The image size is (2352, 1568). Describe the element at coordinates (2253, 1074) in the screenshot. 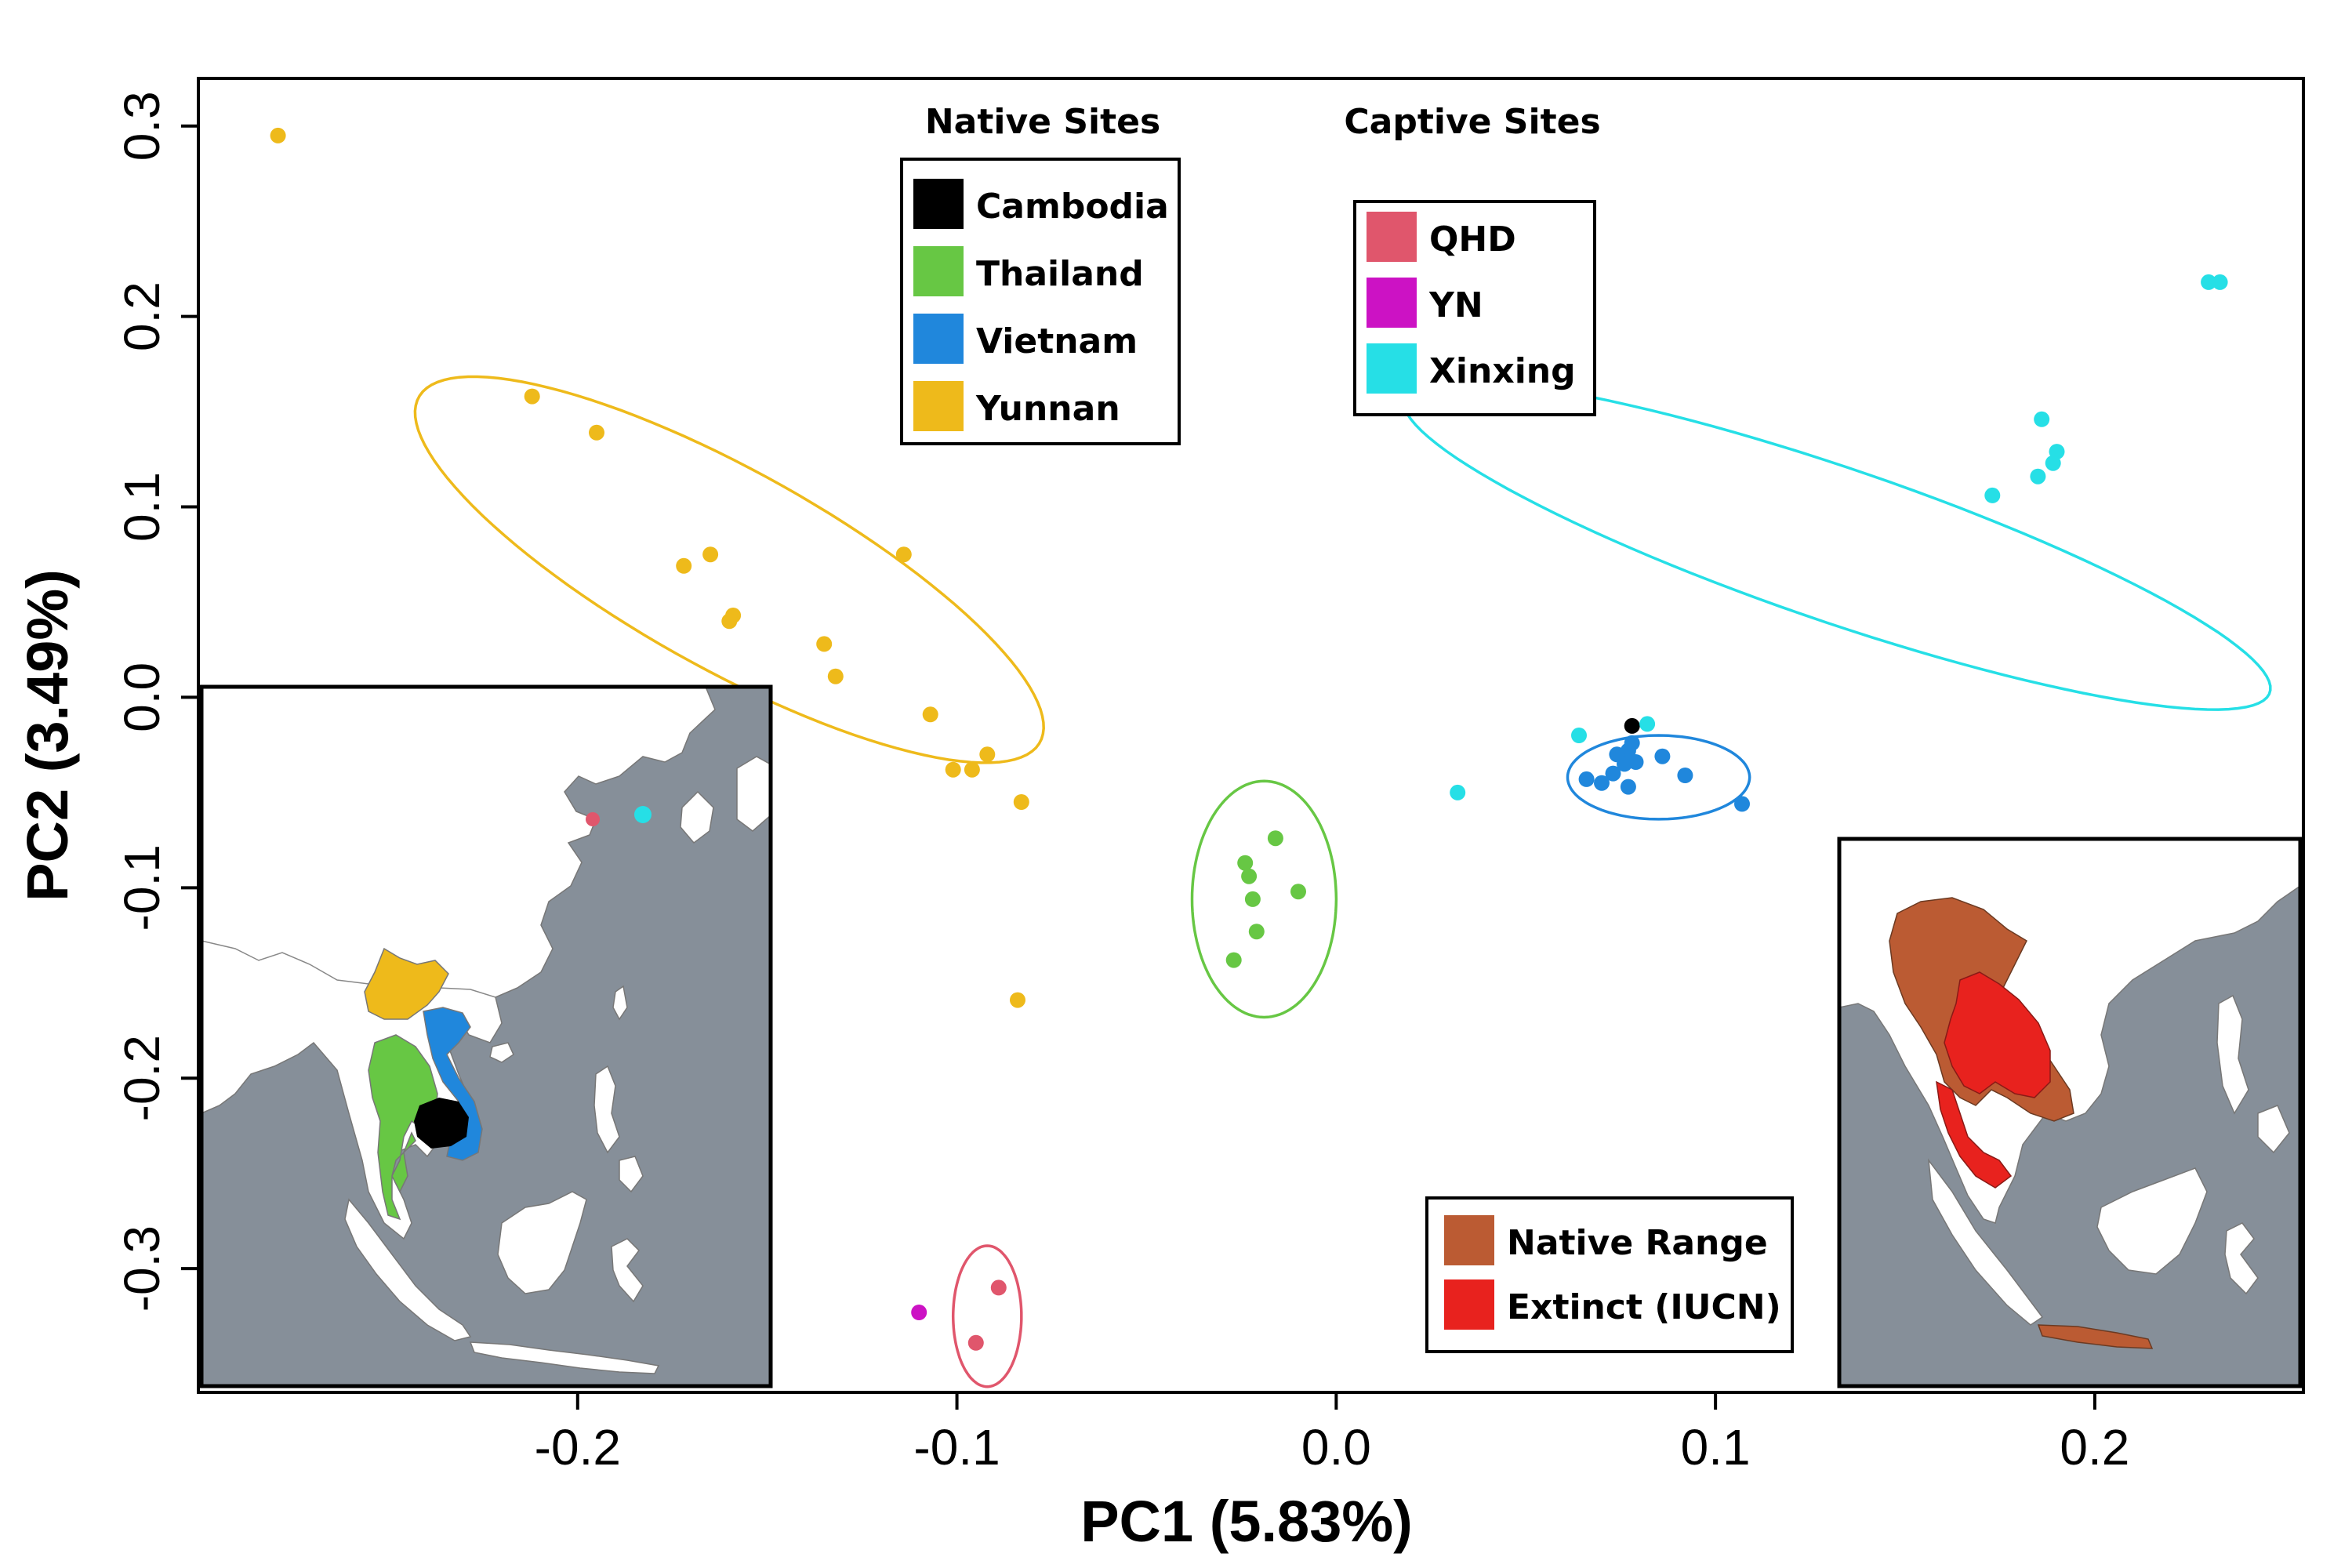

I see `range-philippines-islands` at that location.